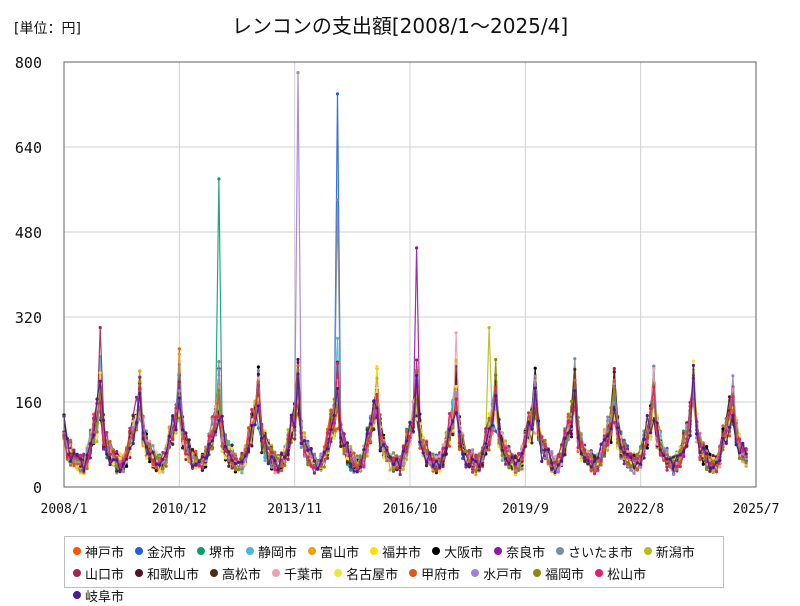  What do you see at coordinates (525, 509) in the screenshot?
I see `x-tick-label: 2019/9` at bounding box center [525, 509].